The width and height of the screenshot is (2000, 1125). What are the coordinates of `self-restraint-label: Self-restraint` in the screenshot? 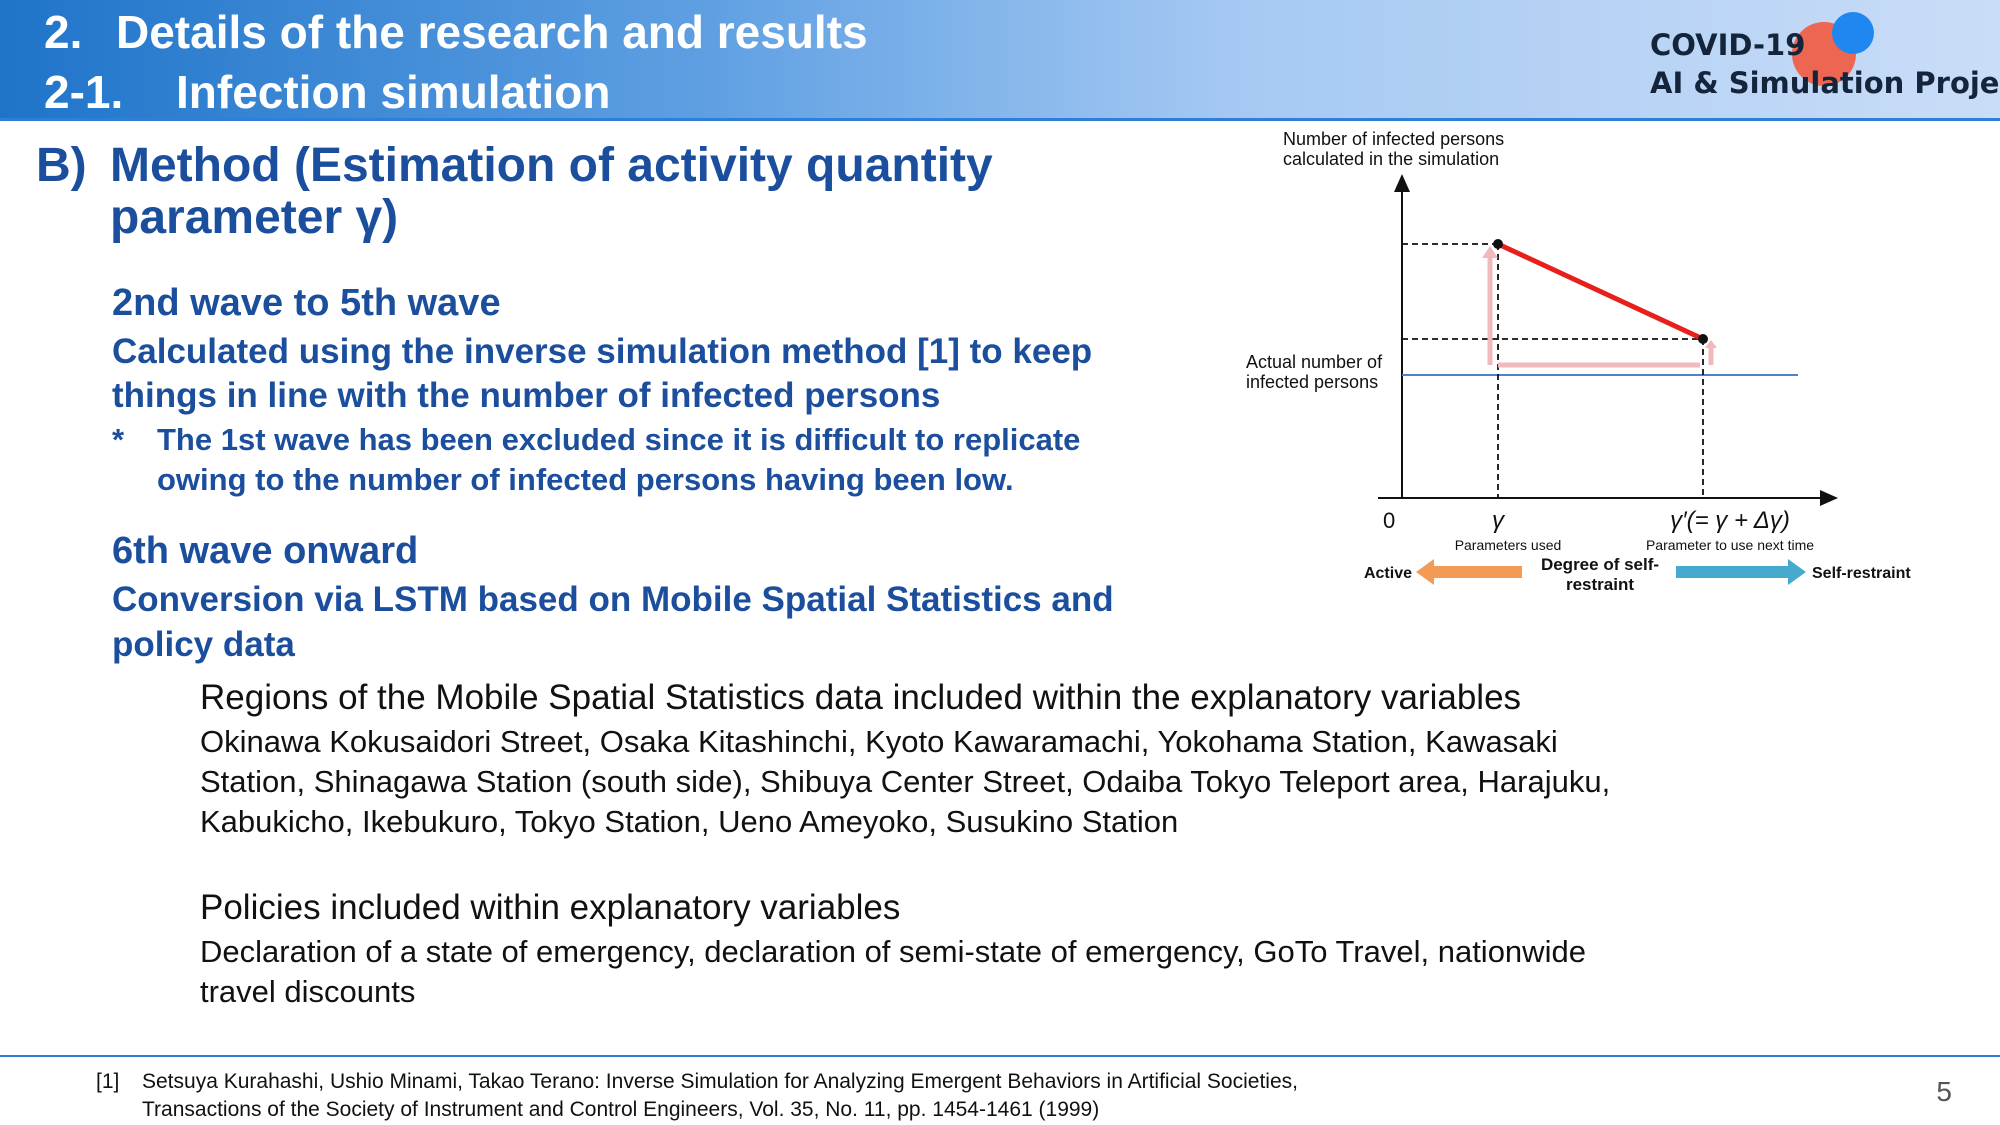 It's located at (1861, 573).